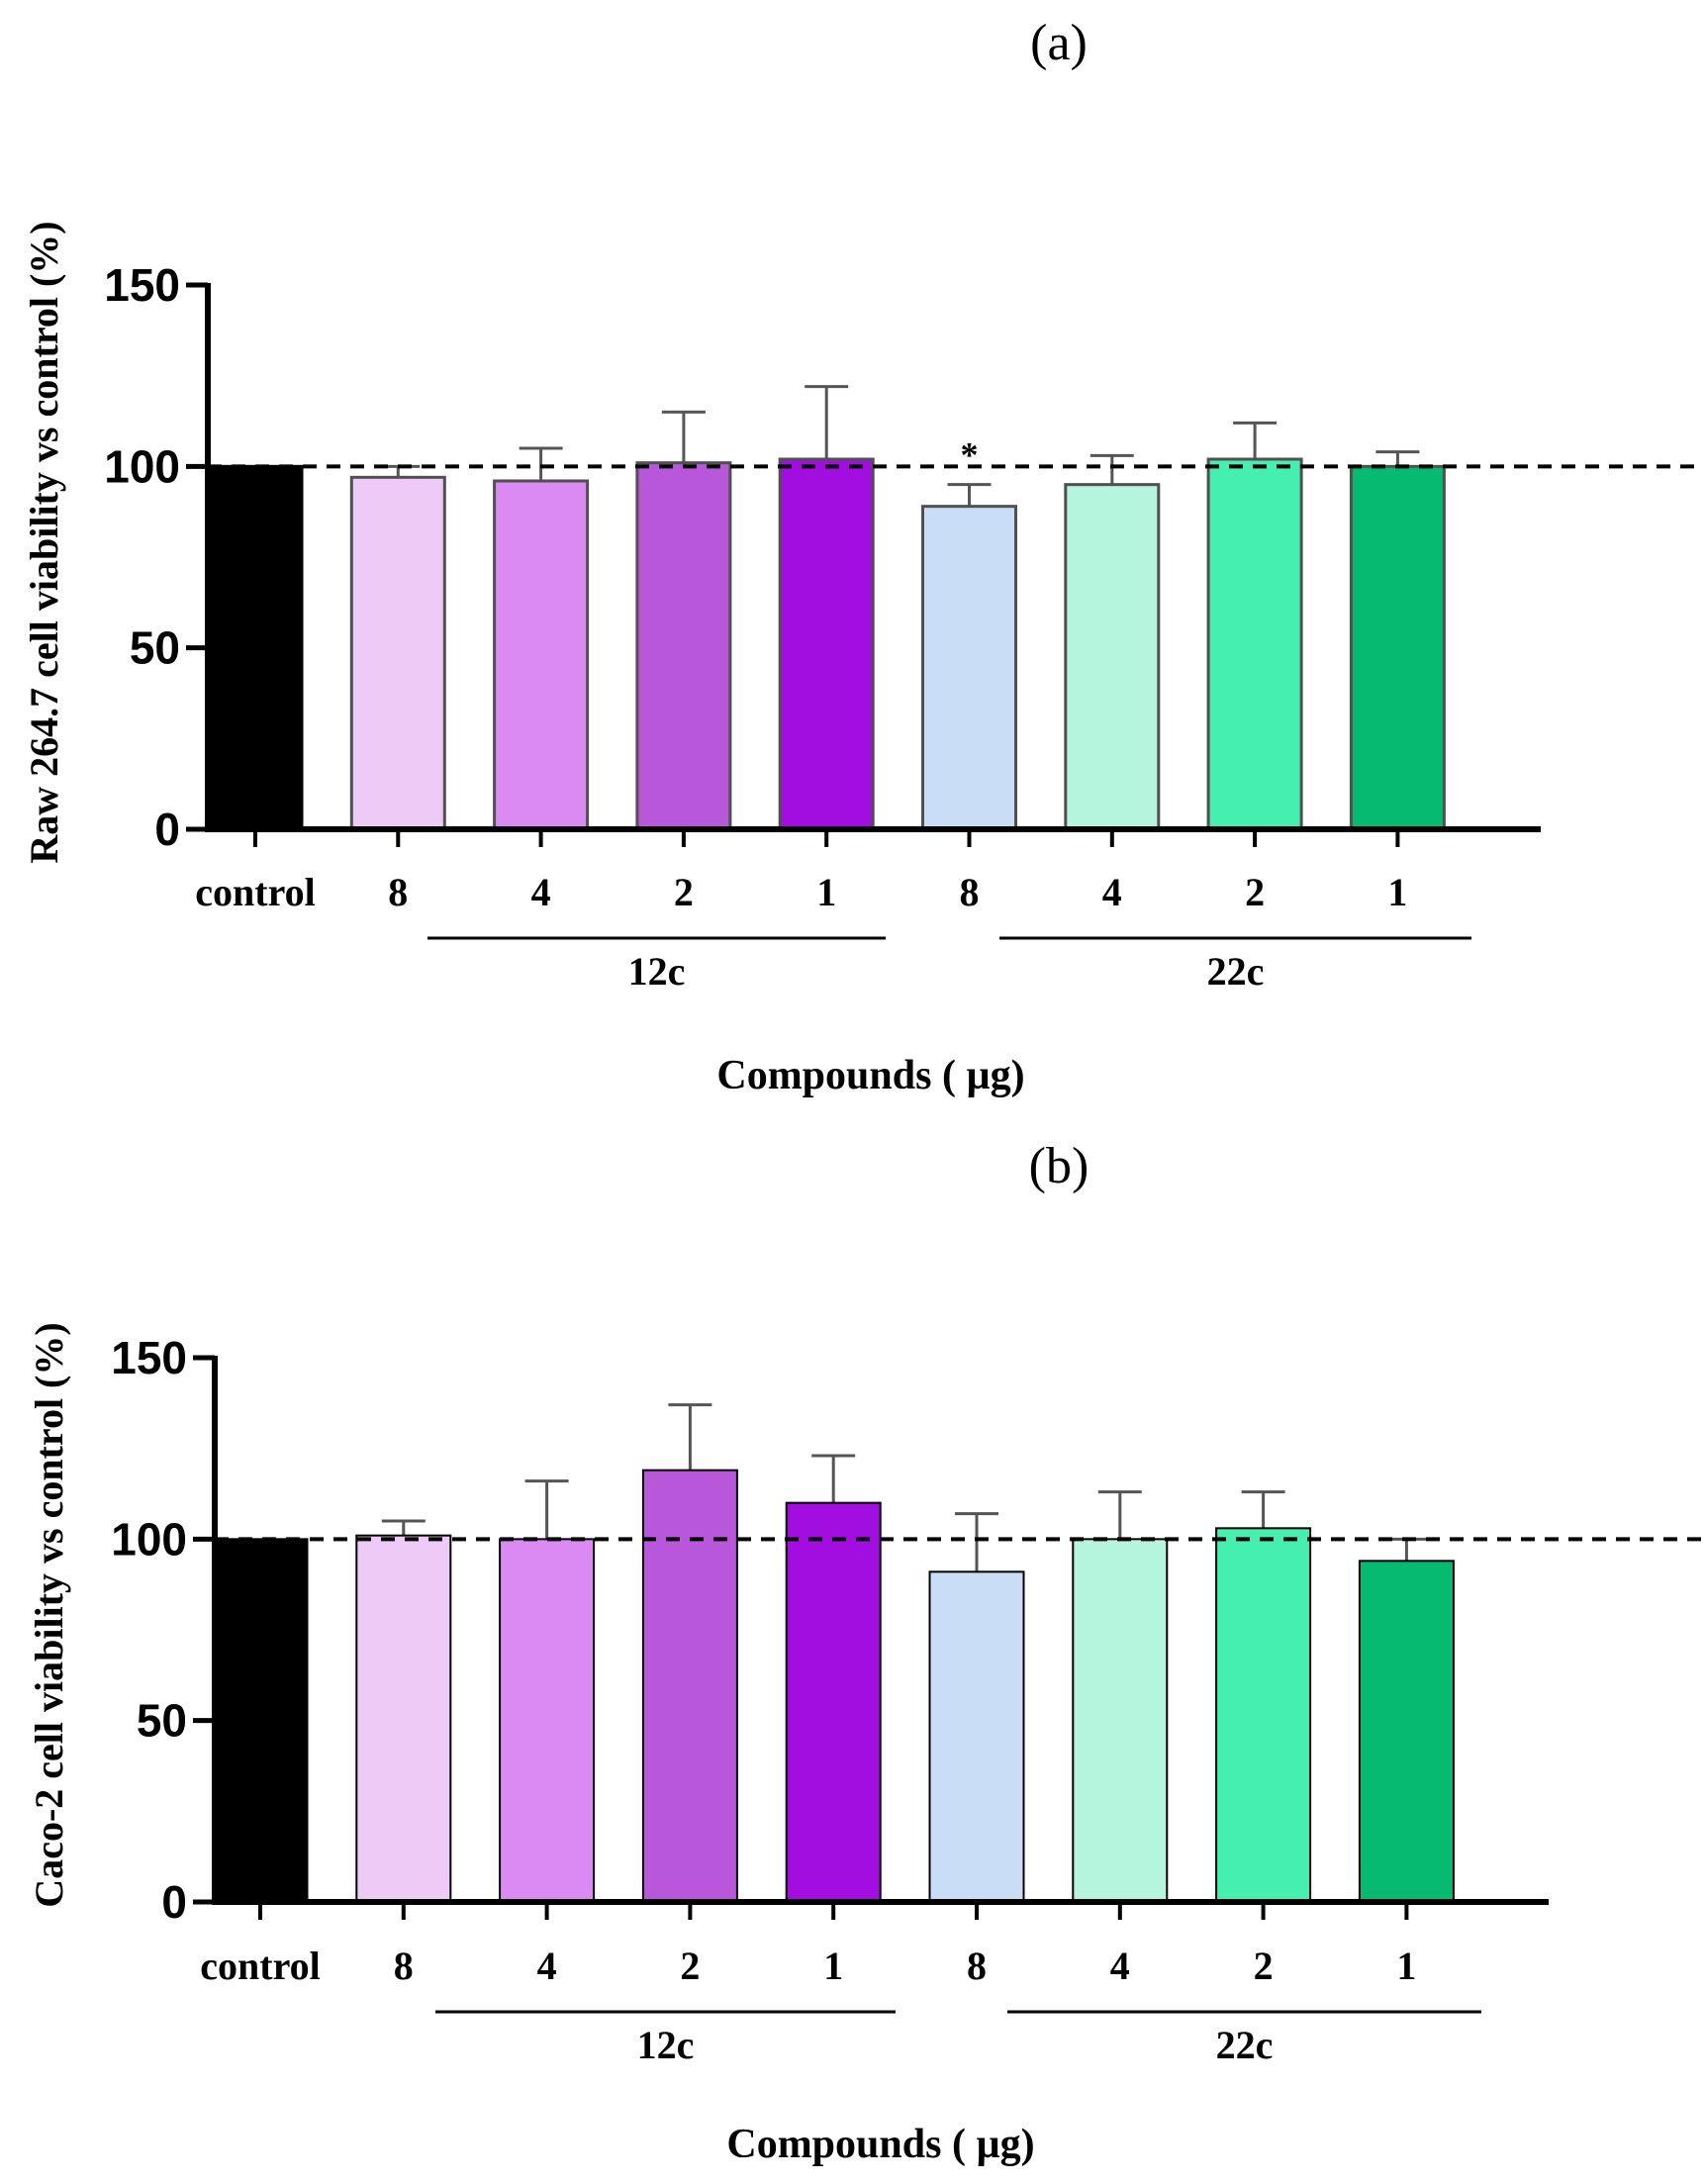 This screenshot has width=1705, height=2184. Describe the element at coordinates (44, 542) in the screenshot. I see `y-axis-label: Raw 264.7 cell viability vs control (%)` at that location.